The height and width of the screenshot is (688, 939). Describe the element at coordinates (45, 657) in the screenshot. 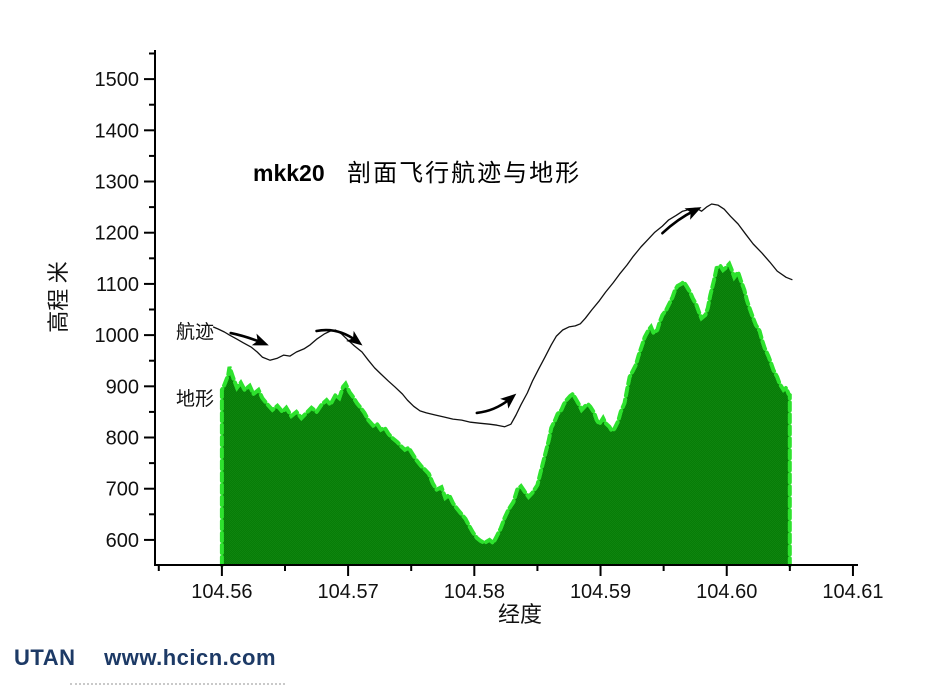

I see `brand-logo-text: UTAN` at that location.